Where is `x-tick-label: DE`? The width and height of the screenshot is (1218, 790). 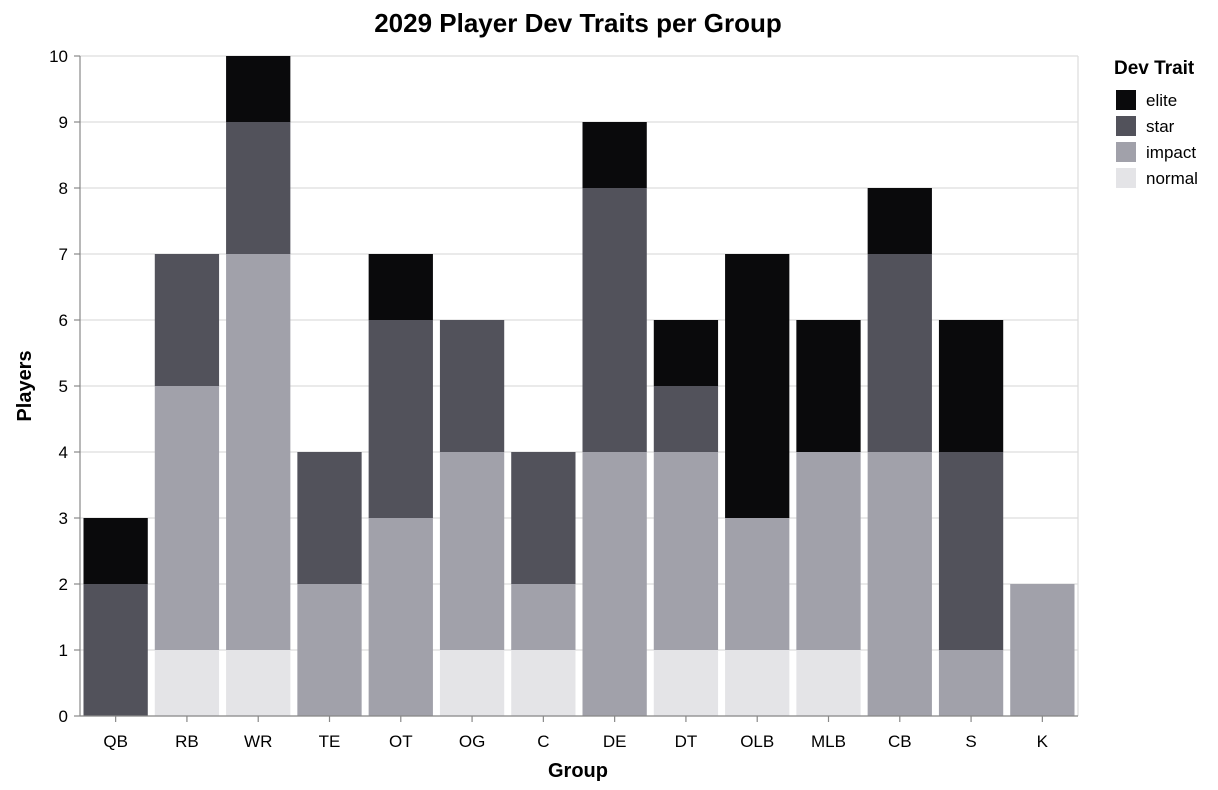
x-tick-label: DE is located at coordinates (615, 741).